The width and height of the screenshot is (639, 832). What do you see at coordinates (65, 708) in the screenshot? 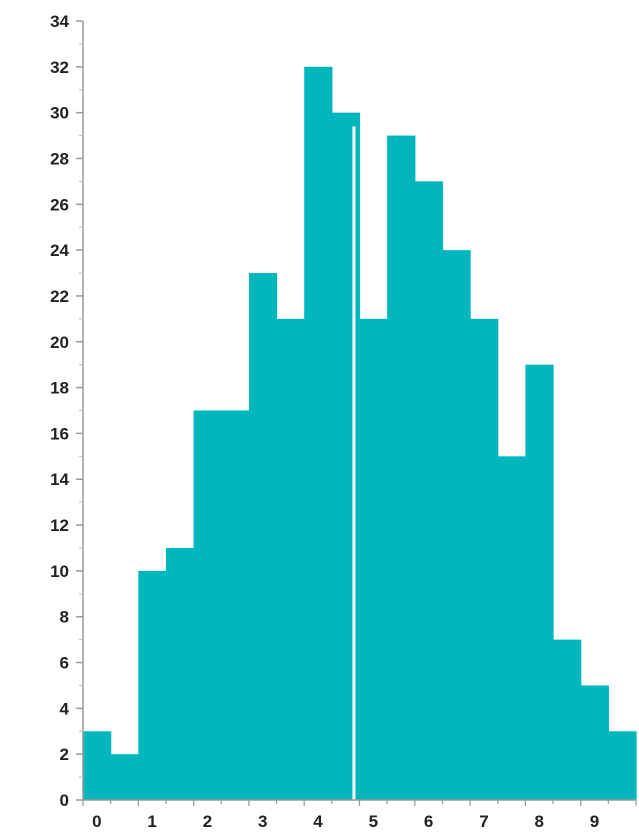
I see `y-tick-label: 4` at bounding box center [65, 708].